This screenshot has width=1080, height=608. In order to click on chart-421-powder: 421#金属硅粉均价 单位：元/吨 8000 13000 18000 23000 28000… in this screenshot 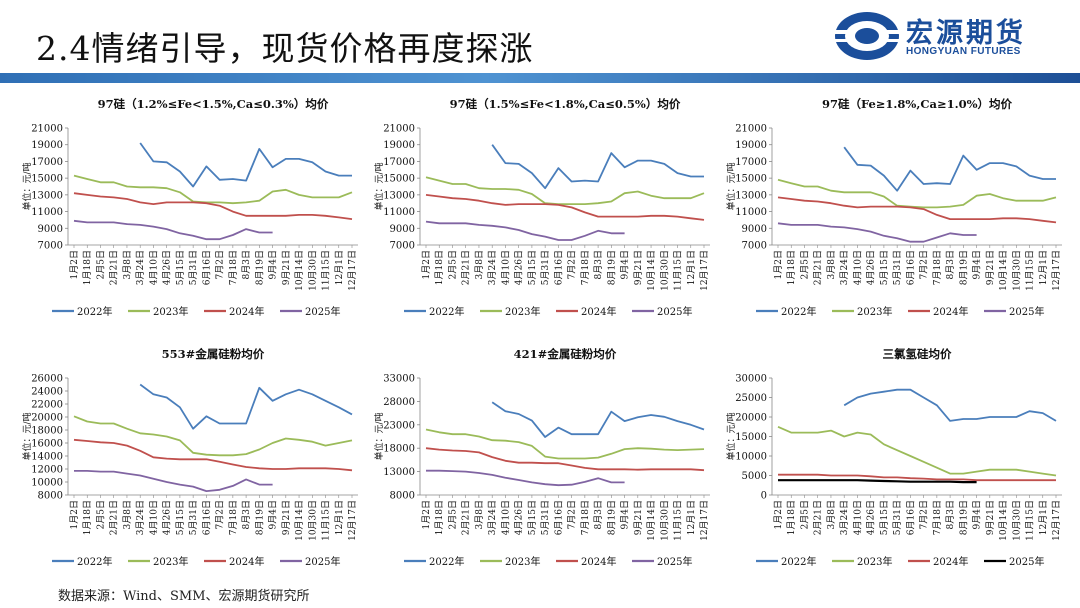, I will do `click(542, 462)`.